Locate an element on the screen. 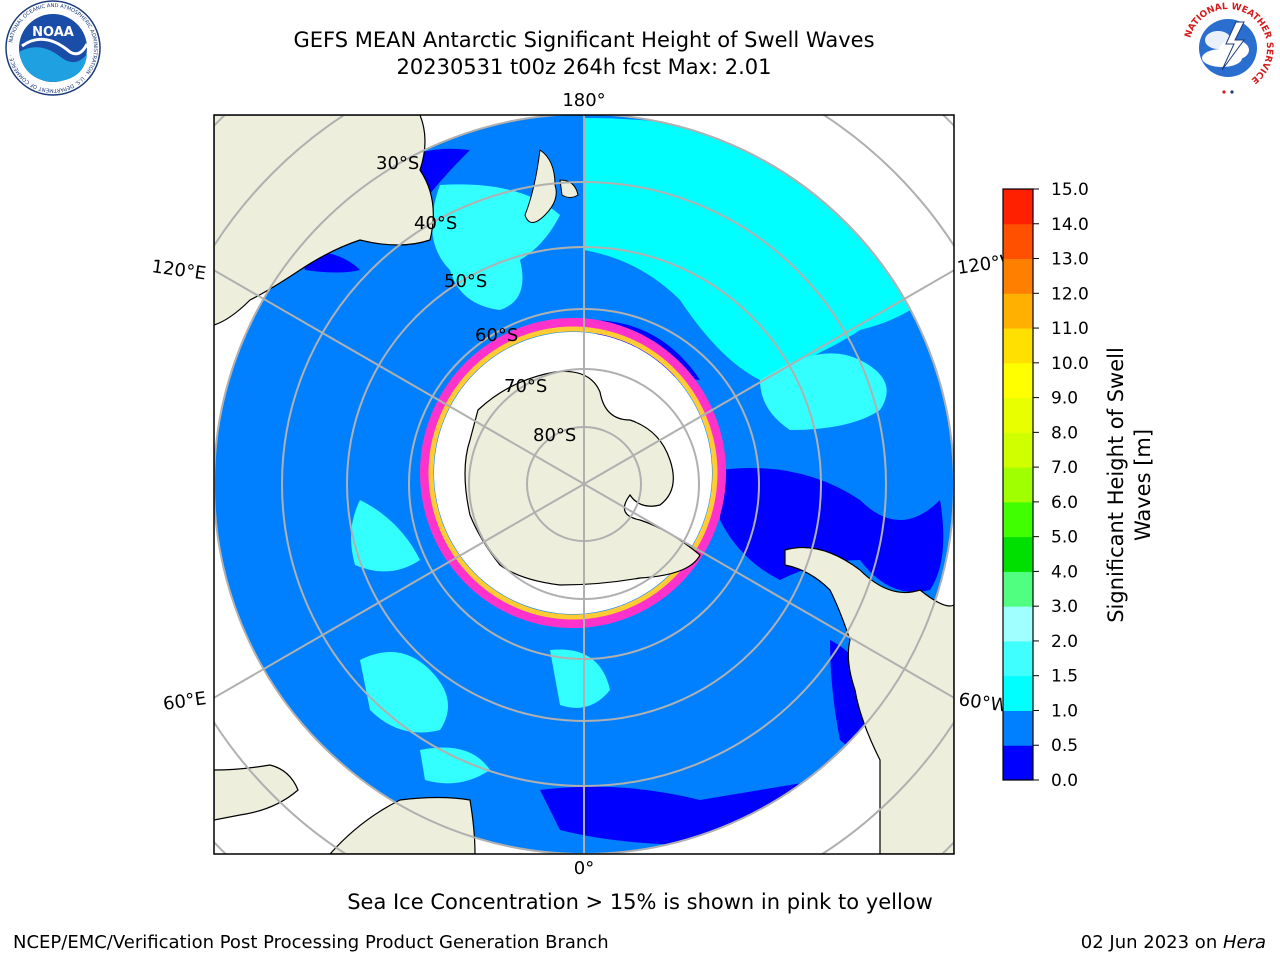 This screenshot has width=1280, height=960. colorbar-tick-label: 11.0 is located at coordinates (1070, 329).